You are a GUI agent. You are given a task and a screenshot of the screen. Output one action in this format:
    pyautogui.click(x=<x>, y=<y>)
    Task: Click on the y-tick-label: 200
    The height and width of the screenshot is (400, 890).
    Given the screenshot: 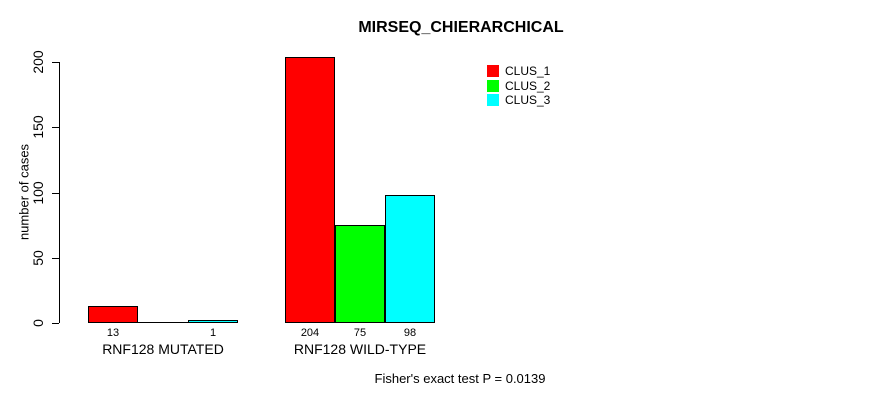 What is the action you would take?
    pyautogui.click(x=38, y=62)
    